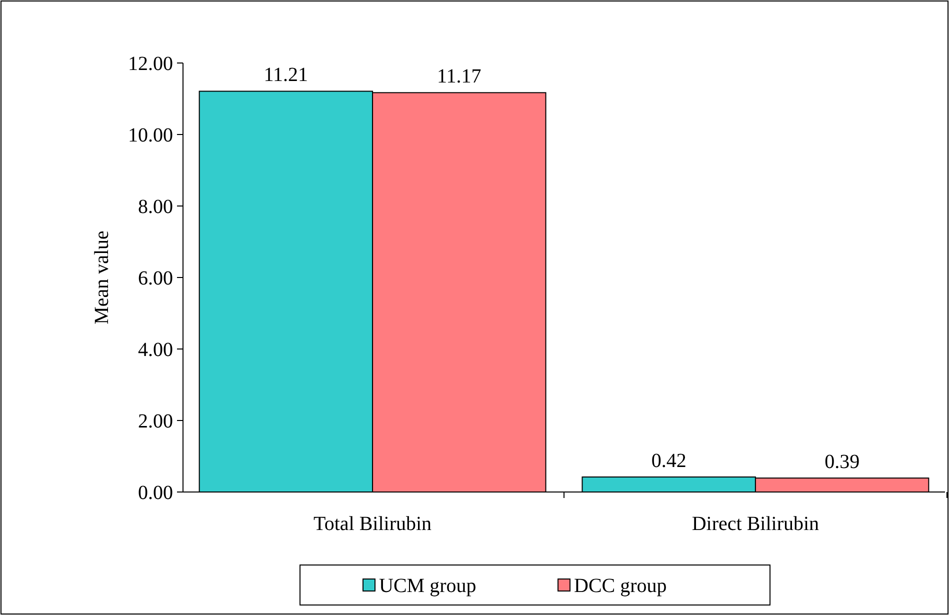  Describe the element at coordinates (155, 207) in the screenshot. I see `y-tick-label: 8.00` at that location.